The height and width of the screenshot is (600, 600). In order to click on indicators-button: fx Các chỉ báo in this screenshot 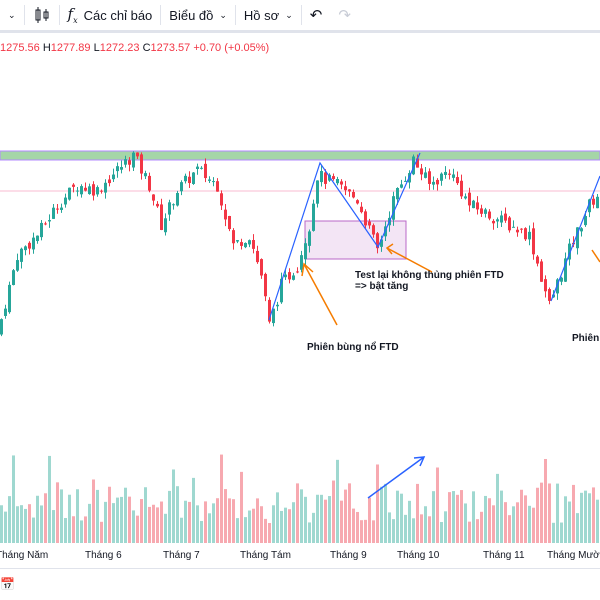, I will do `click(110, 15)`.